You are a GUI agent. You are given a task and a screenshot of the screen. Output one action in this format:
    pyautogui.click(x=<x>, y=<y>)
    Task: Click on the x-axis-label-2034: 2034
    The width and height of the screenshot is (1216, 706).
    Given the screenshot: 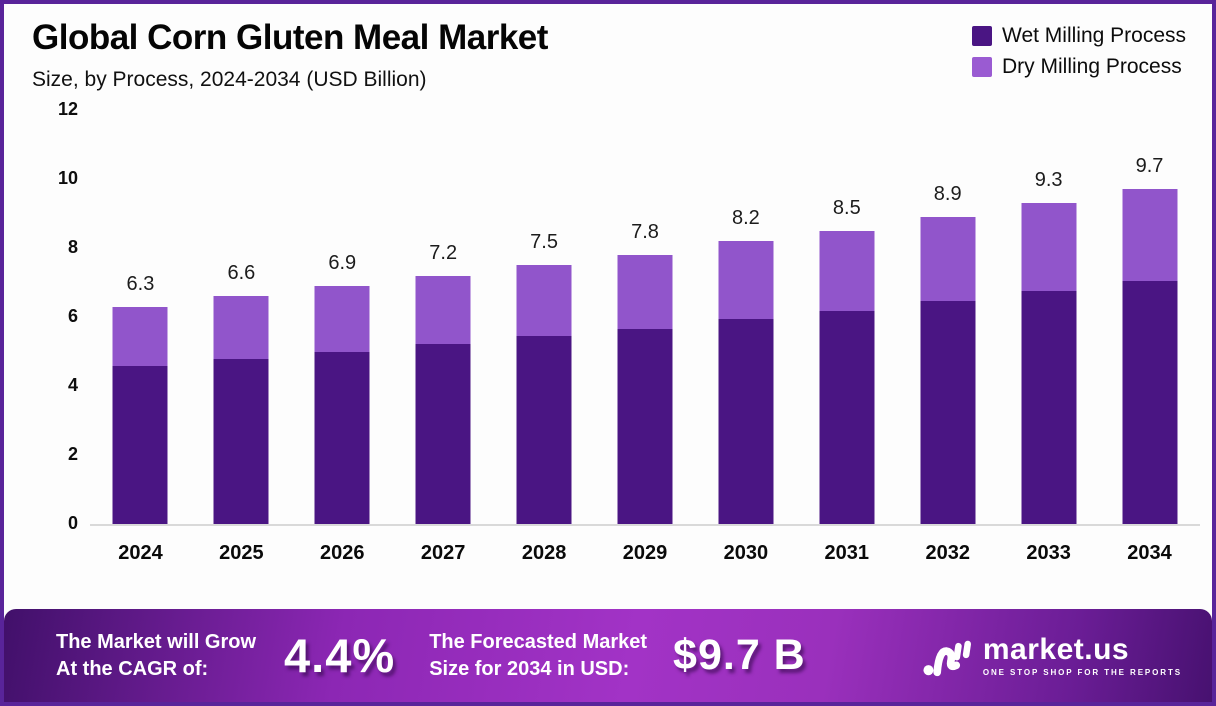 What is the action you would take?
    pyautogui.click(x=1149, y=553)
    